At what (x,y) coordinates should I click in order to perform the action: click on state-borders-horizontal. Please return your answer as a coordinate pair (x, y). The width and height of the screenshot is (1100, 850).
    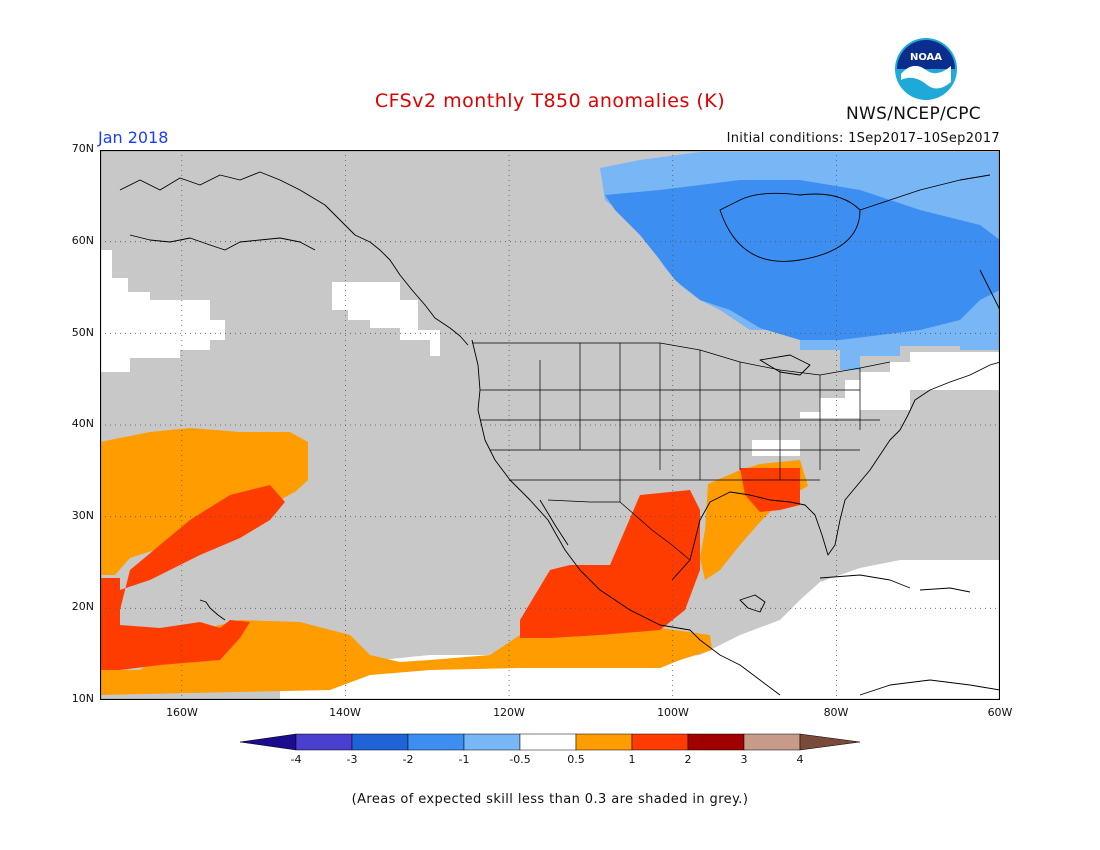
    Looking at the image, I should click on (680, 435).